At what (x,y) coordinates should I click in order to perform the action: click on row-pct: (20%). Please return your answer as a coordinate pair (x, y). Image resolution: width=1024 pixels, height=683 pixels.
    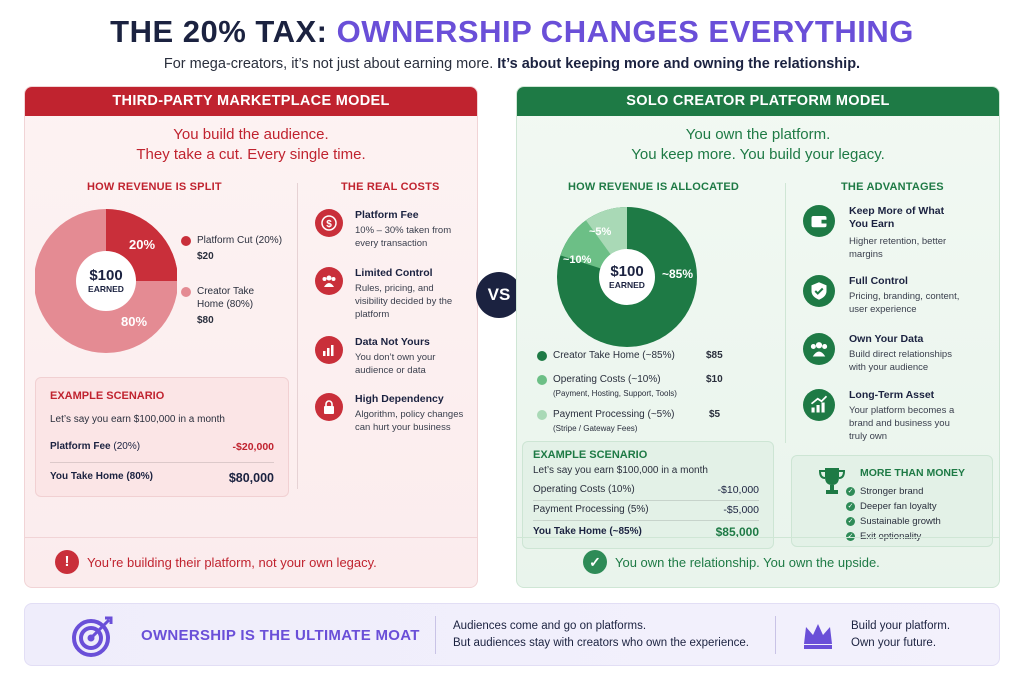
    Looking at the image, I should click on (127, 446).